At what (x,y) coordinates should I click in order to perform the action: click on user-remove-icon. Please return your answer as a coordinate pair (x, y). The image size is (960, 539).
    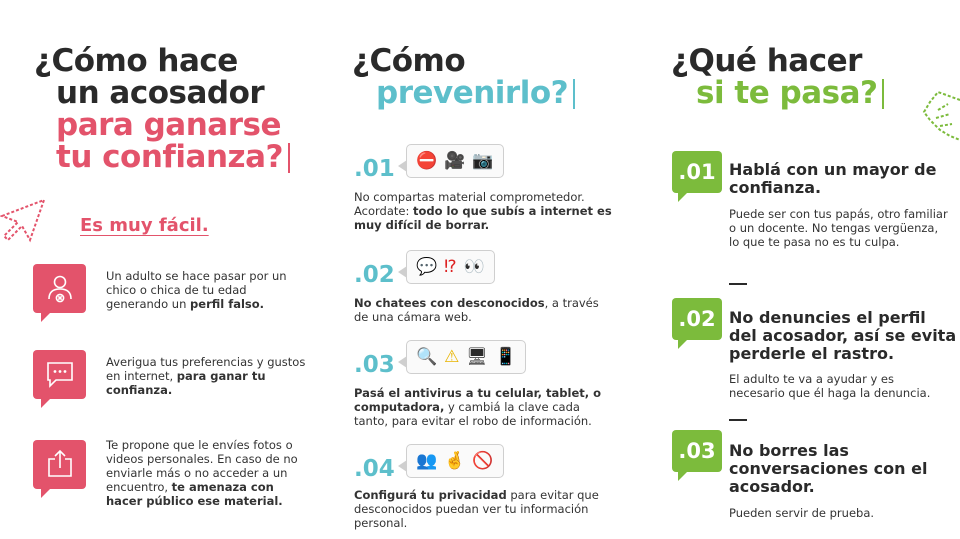
    Looking at the image, I should click on (60, 289).